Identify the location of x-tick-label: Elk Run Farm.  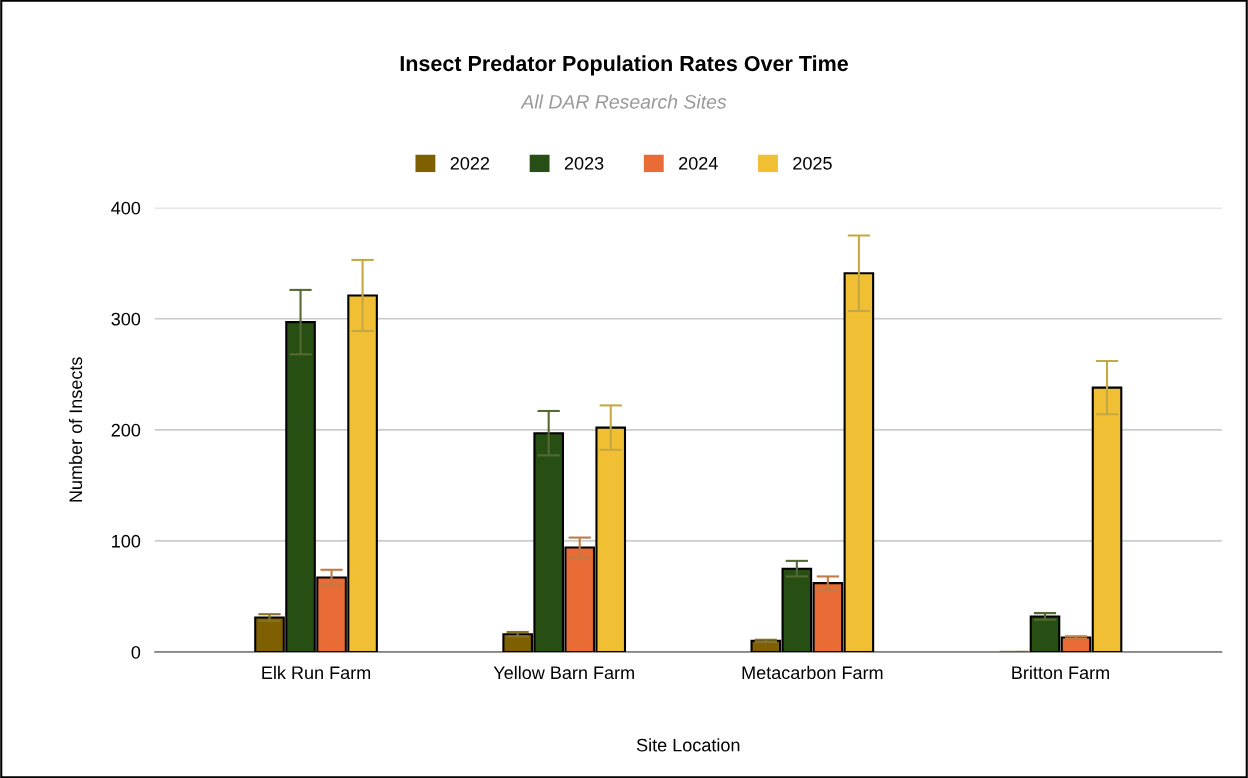
(316, 672).